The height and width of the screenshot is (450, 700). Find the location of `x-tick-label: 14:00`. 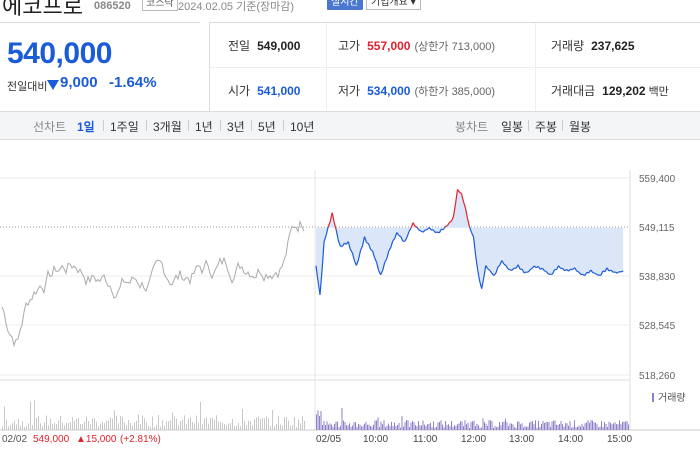

x-tick-label: 14:00 is located at coordinates (570, 439).